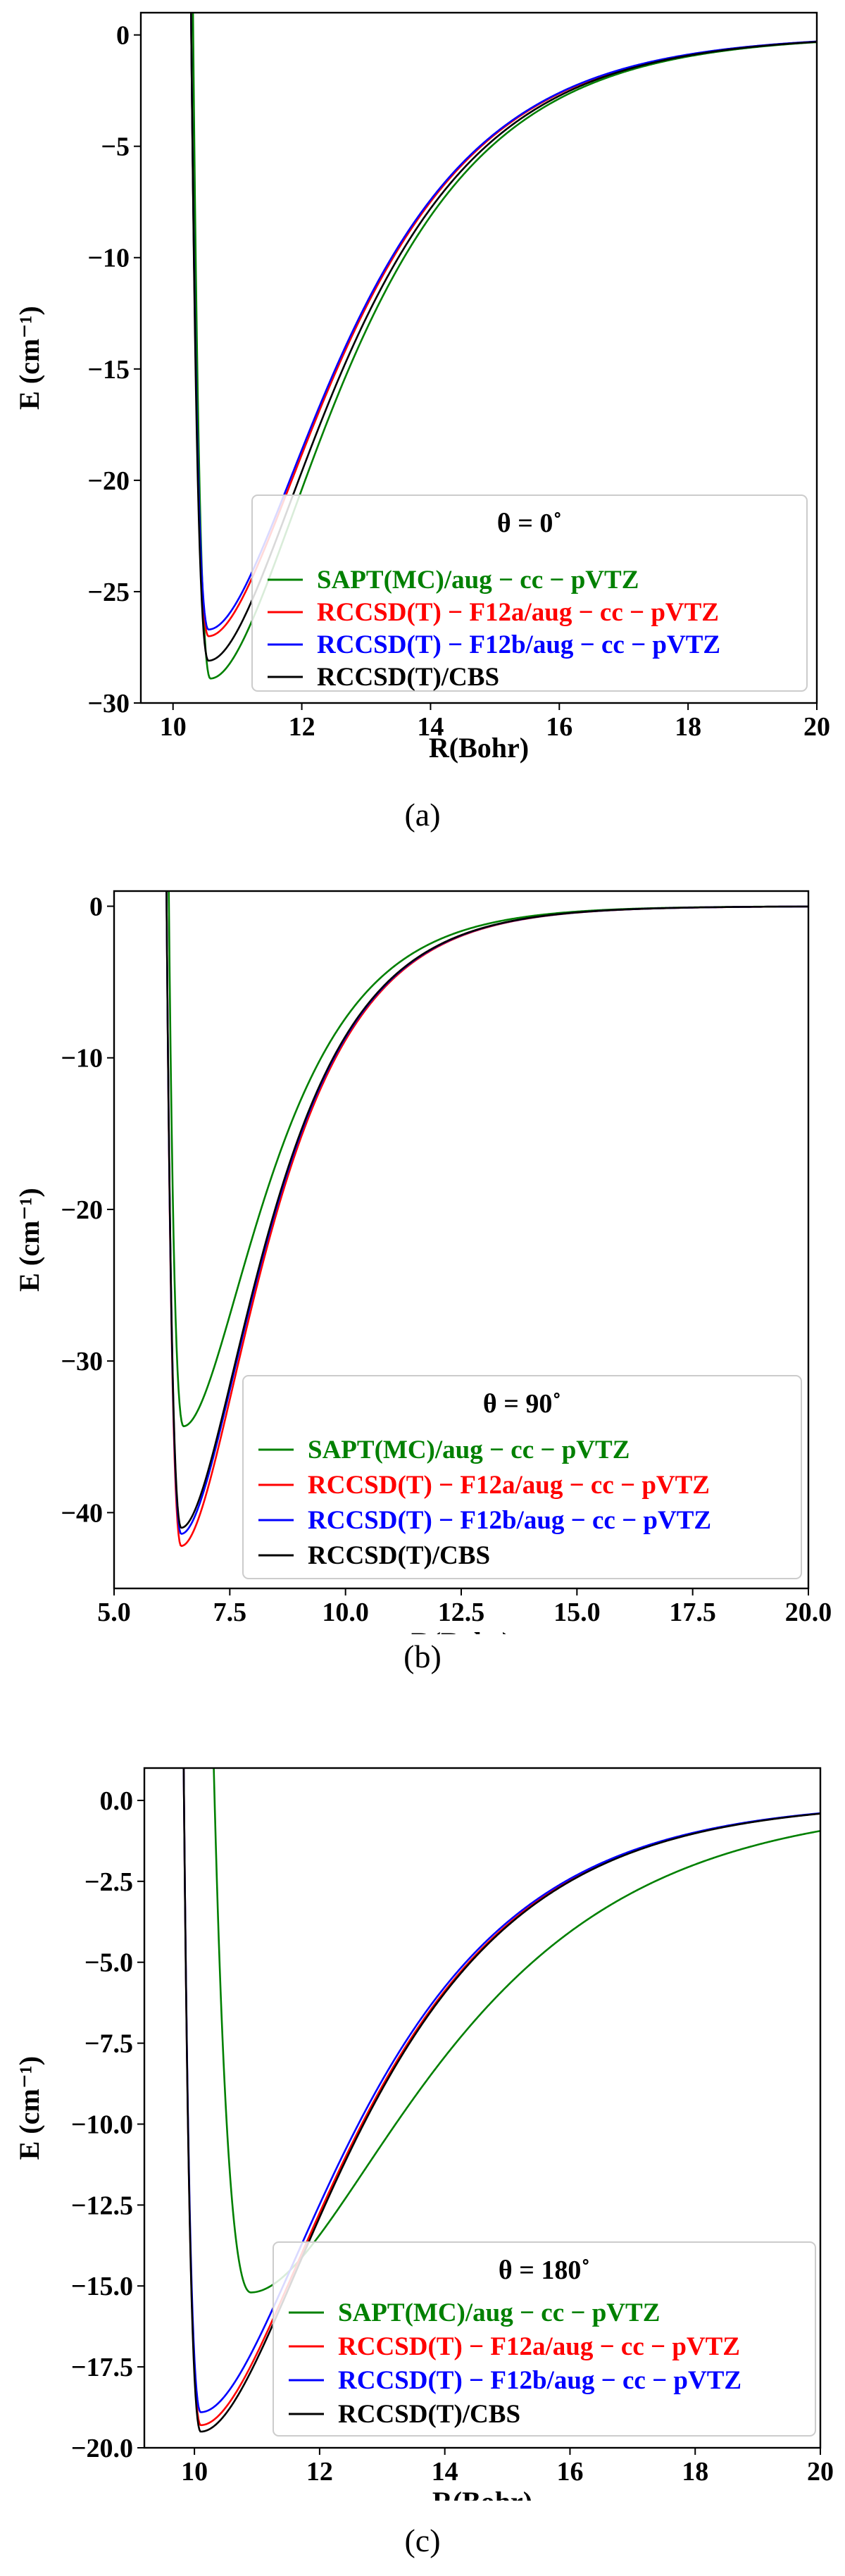 This screenshot has height=2576, width=845. I want to click on y-tick-label: −5.0, so click(109, 1963).